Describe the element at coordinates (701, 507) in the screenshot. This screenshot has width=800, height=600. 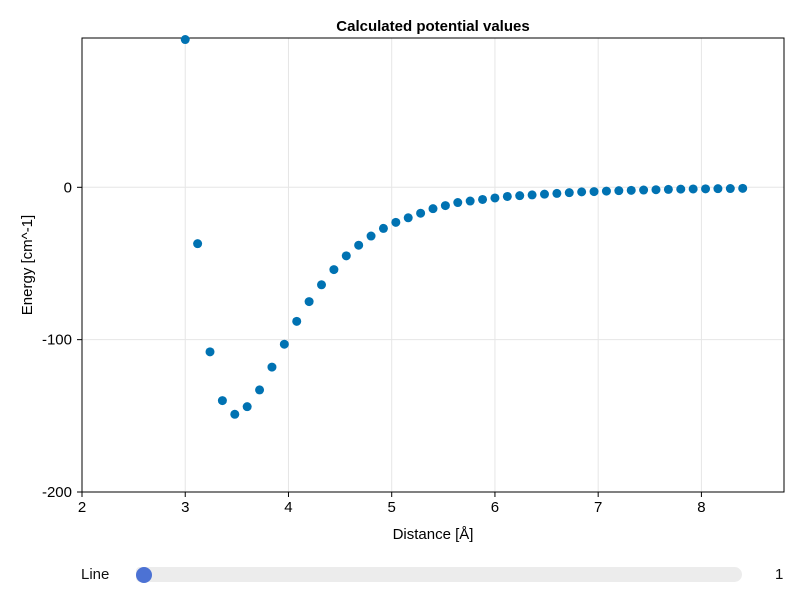
I see `x-tick-label: 8` at that location.